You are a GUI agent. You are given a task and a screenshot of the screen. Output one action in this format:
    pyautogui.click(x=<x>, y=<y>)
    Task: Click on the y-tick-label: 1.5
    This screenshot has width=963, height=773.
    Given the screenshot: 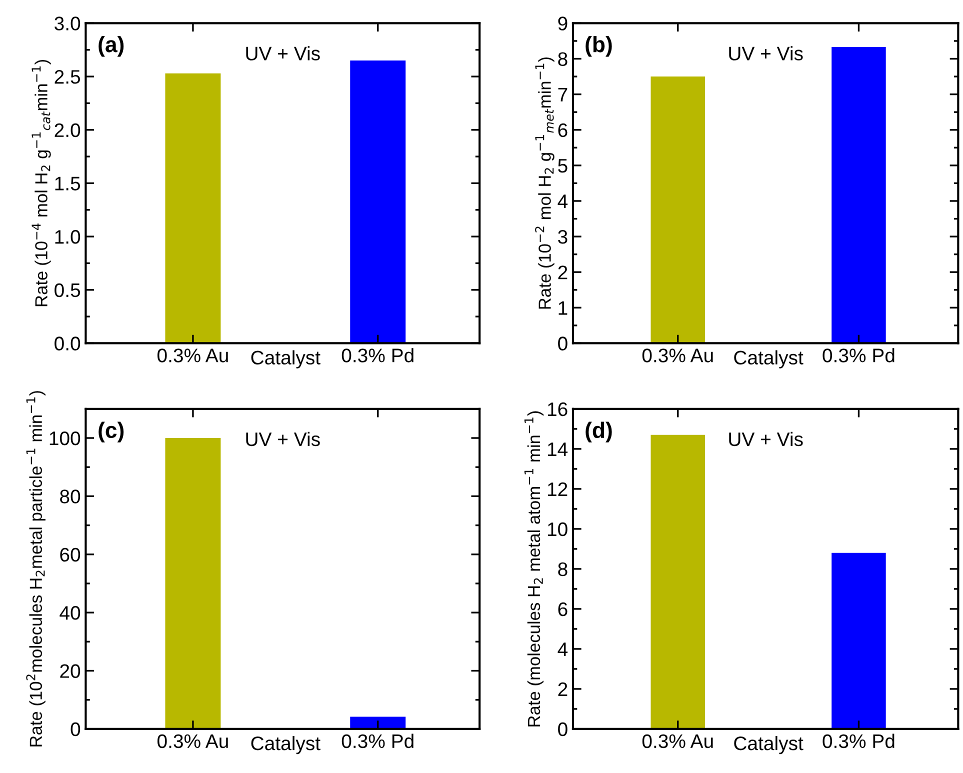 What is the action you would take?
    pyautogui.click(x=67, y=183)
    